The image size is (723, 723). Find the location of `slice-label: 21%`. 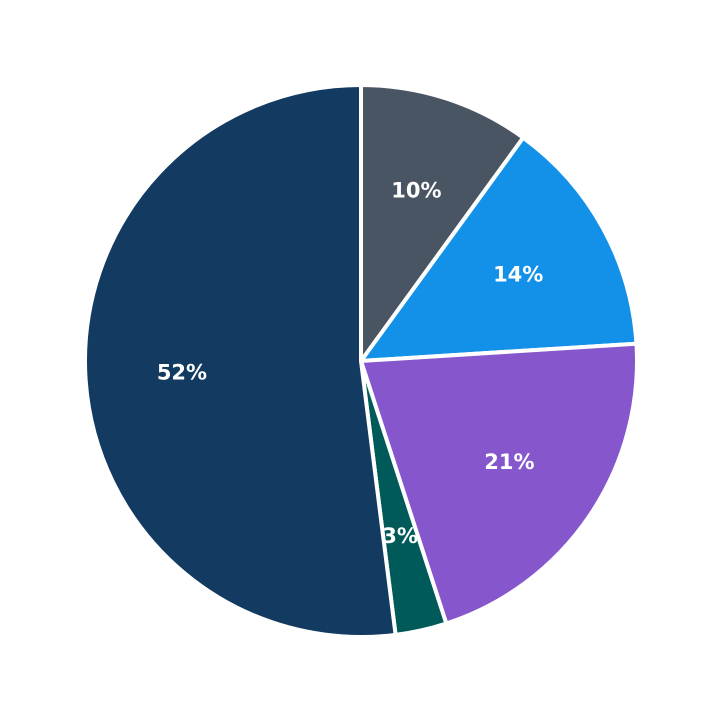

slice-label: 21% is located at coordinates (509, 462).